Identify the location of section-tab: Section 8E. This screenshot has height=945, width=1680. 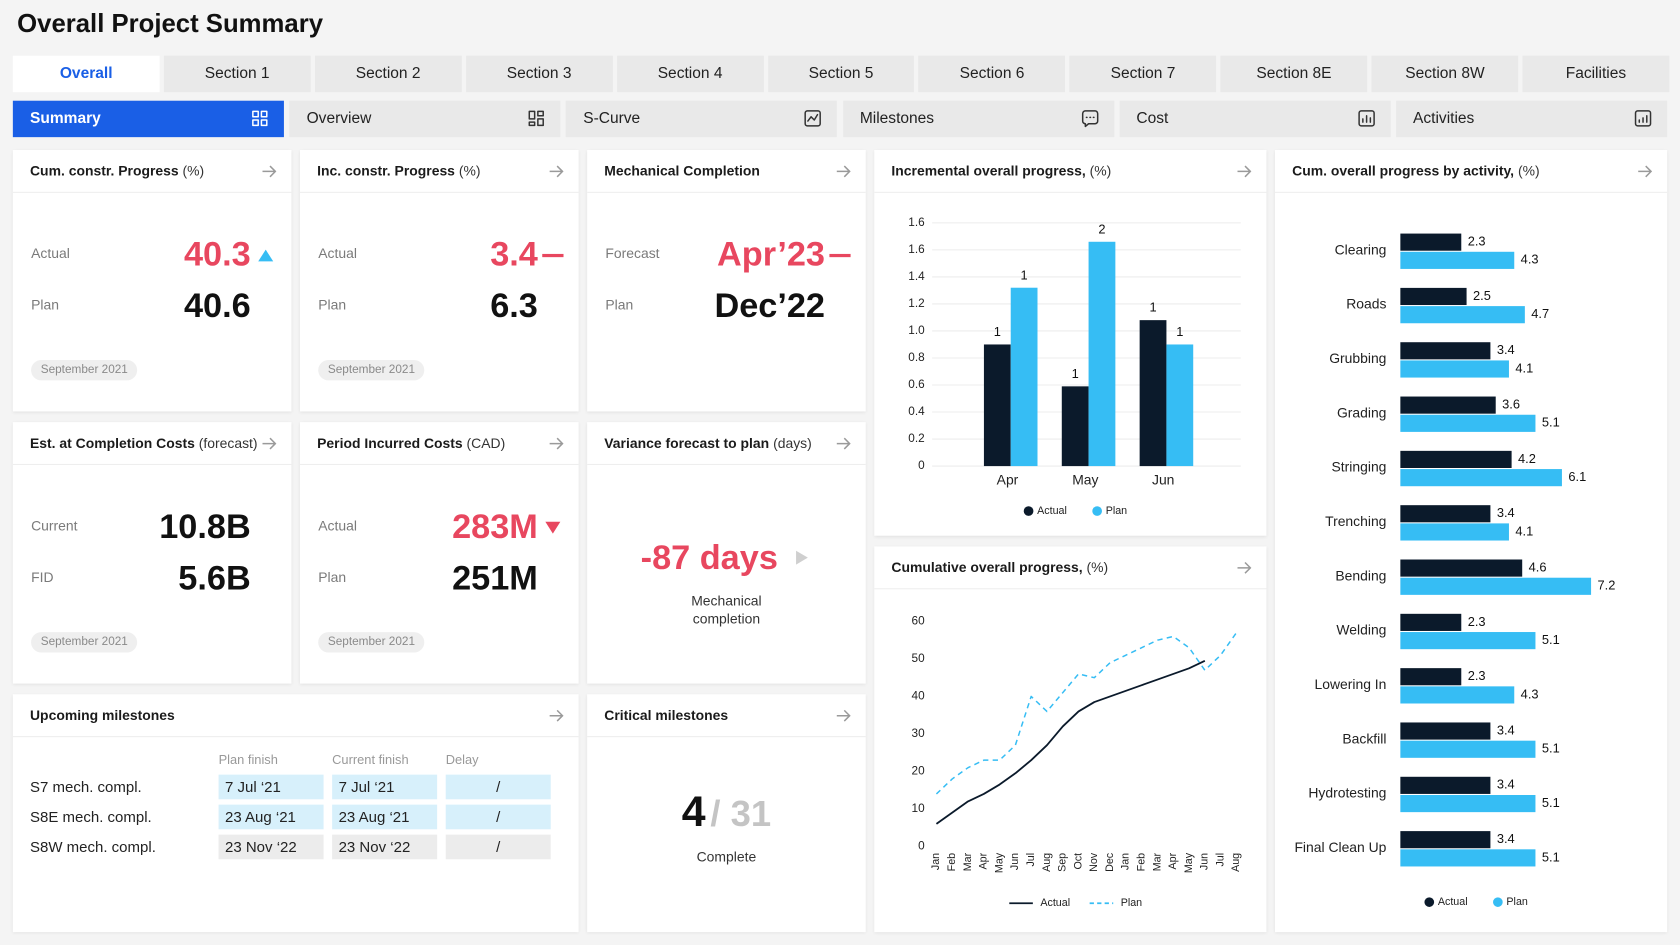
(1294, 74).